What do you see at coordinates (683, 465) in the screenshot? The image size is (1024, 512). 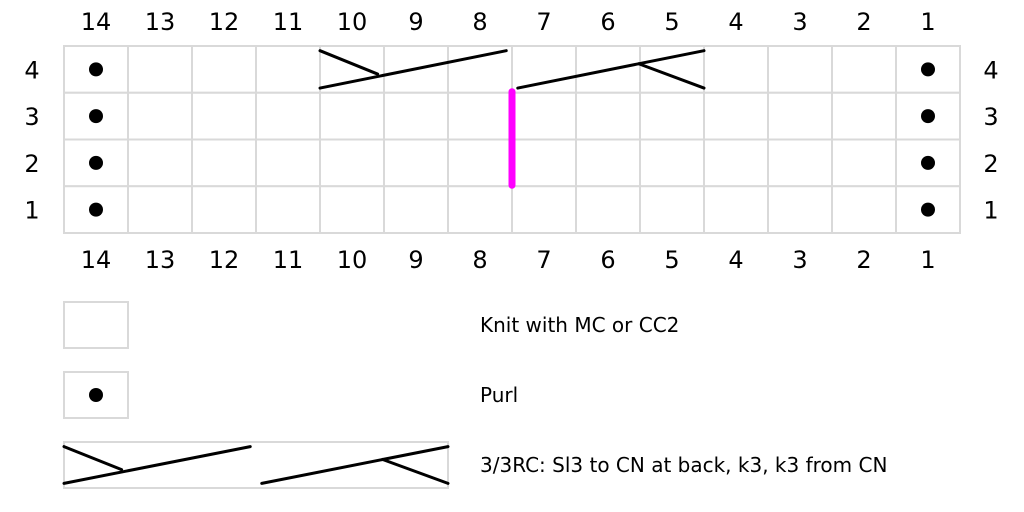 I see `legend-label: 3/3RC: Sl3 to CN at back, k3, k3 from CN` at bounding box center [683, 465].